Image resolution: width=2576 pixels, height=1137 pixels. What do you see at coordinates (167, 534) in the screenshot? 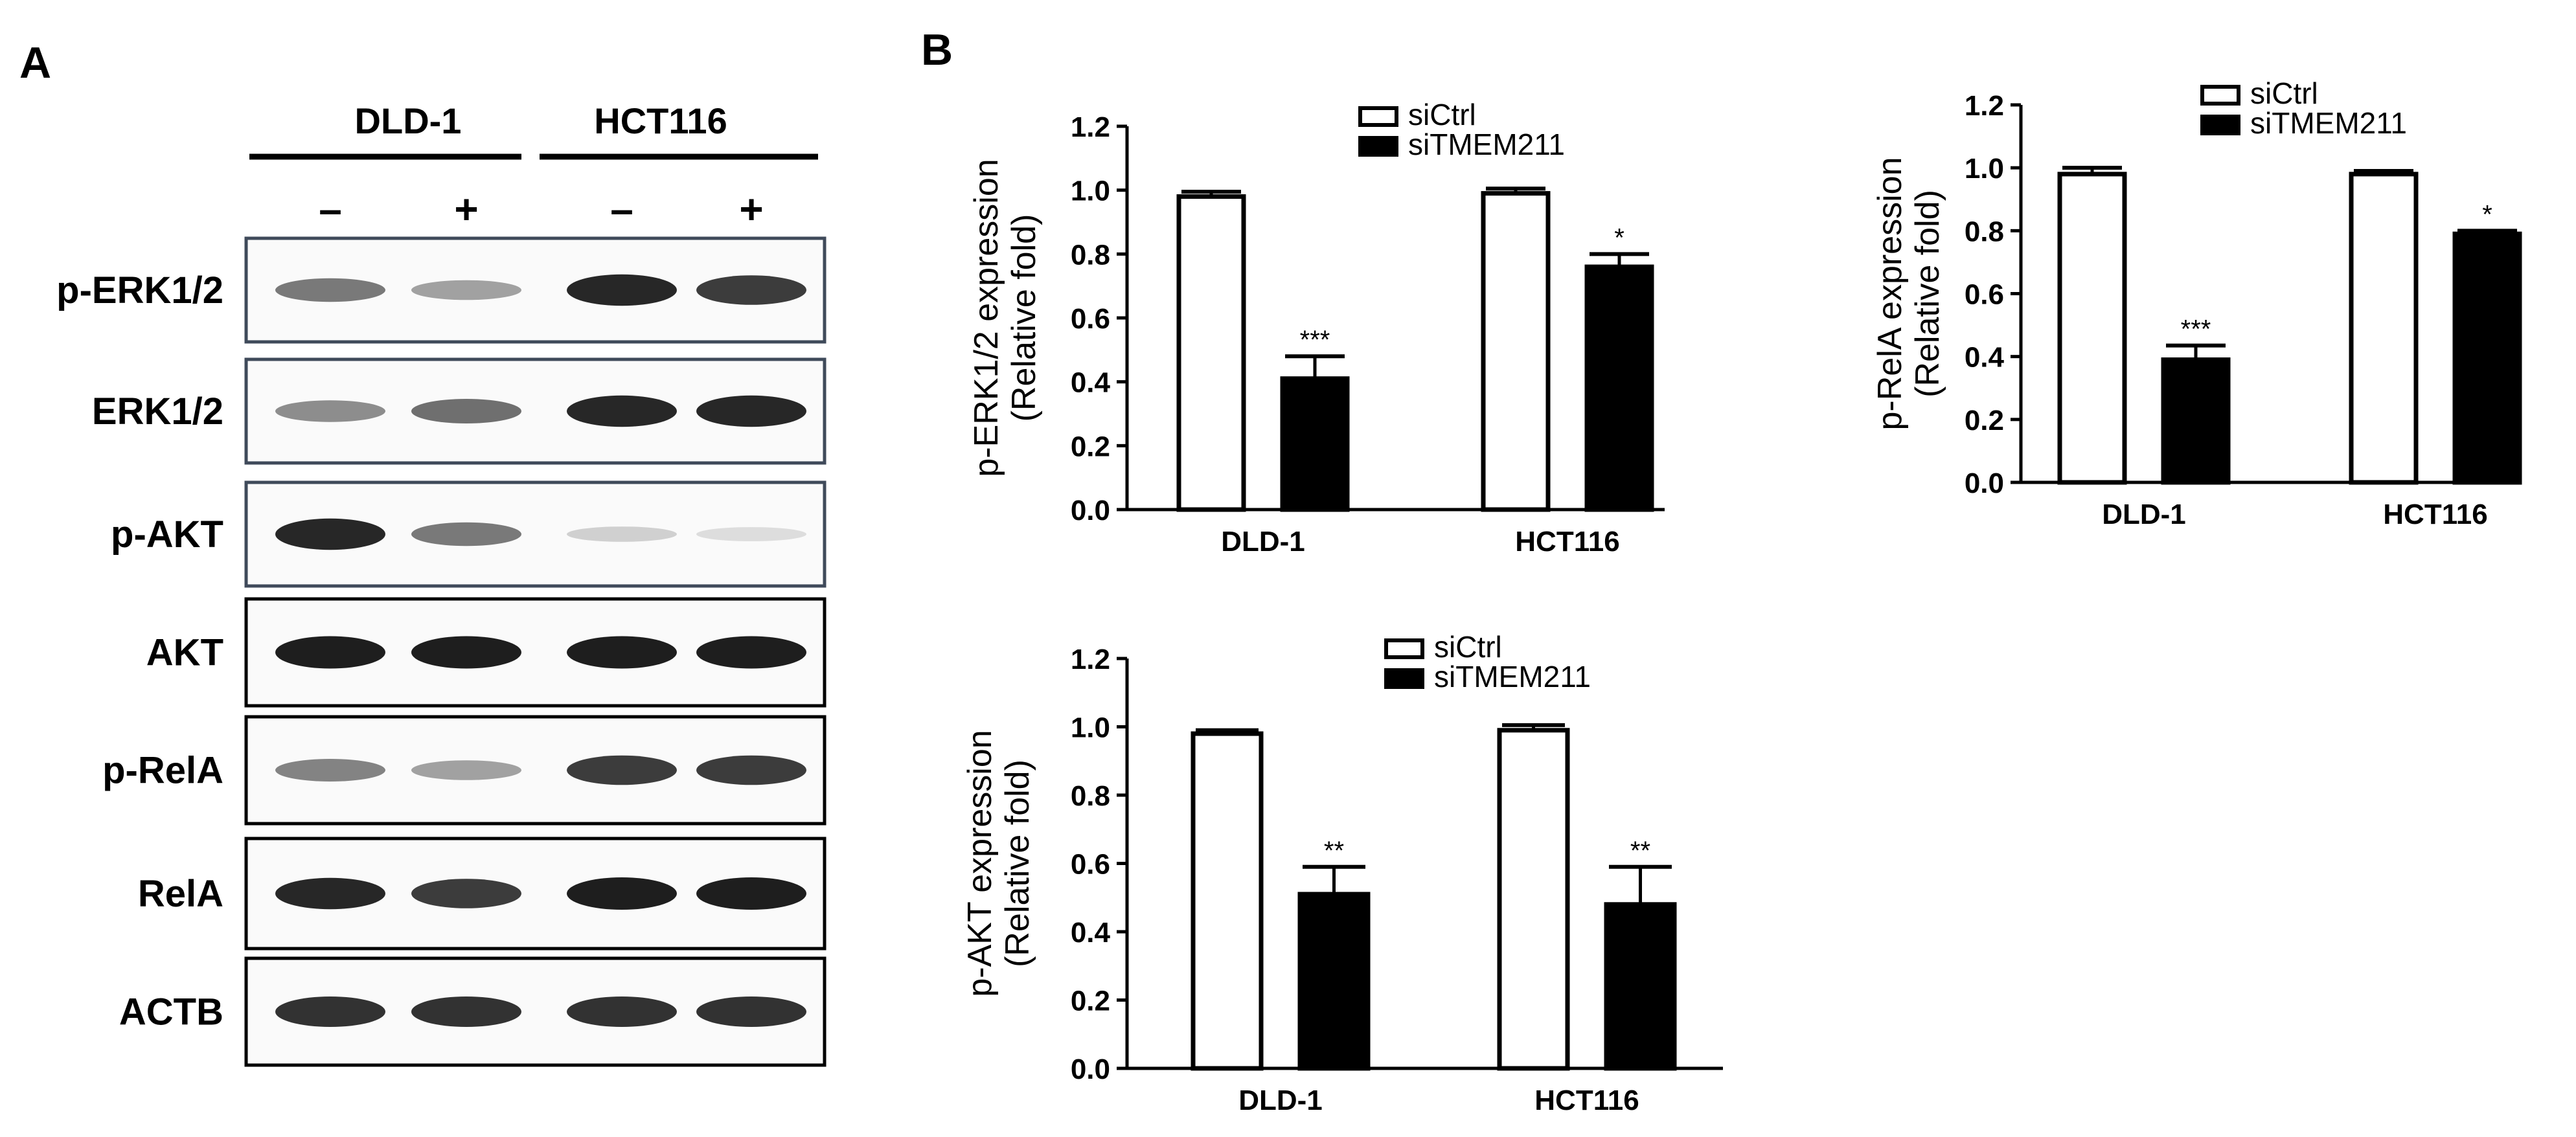
I see `blot-label: p-AKT` at bounding box center [167, 534].